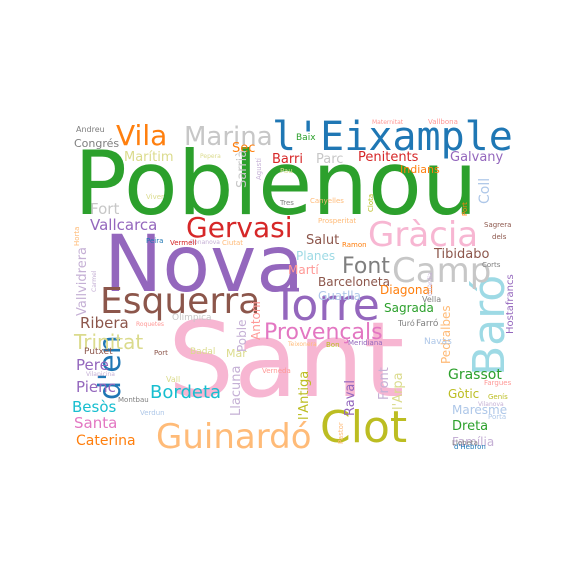  What do you see at coordinates (203, 352) in the screenshot?
I see `word-badal: Badal` at bounding box center [203, 352].